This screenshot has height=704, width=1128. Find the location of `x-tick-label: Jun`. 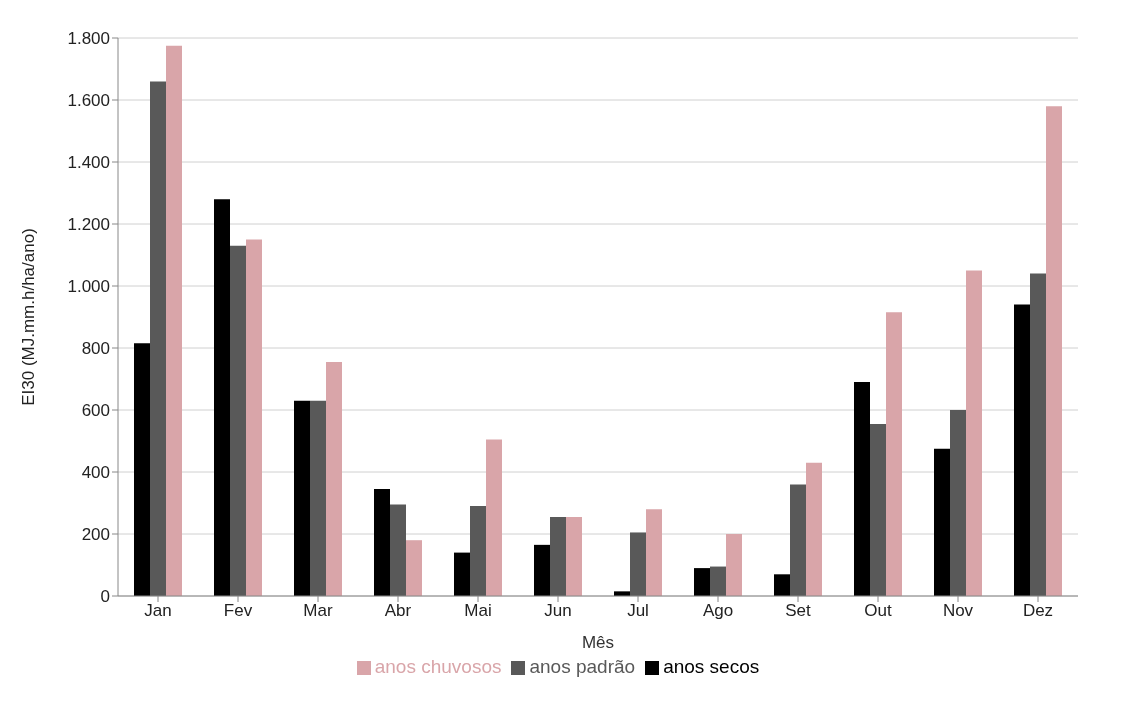

x-tick-label: Jun is located at coordinates (558, 611).